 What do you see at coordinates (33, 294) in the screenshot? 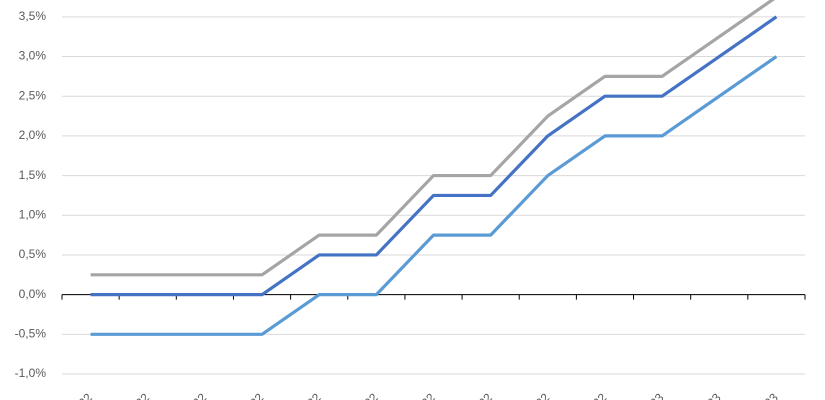
I see `y-tick-label: 0,0%` at bounding box center [33, 294].